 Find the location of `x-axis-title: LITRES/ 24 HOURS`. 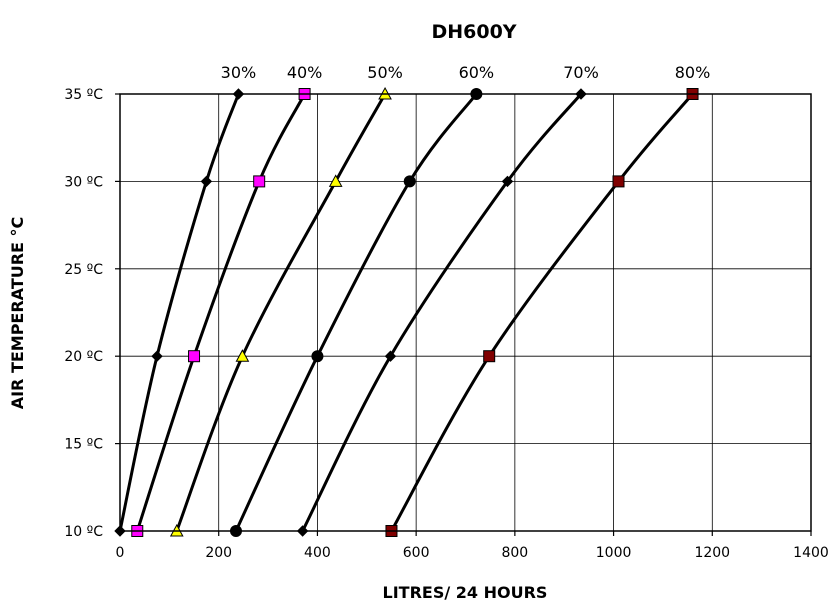

x-axis-title: LITRES/ 24 HOURS is located at coordinates (465, 592).